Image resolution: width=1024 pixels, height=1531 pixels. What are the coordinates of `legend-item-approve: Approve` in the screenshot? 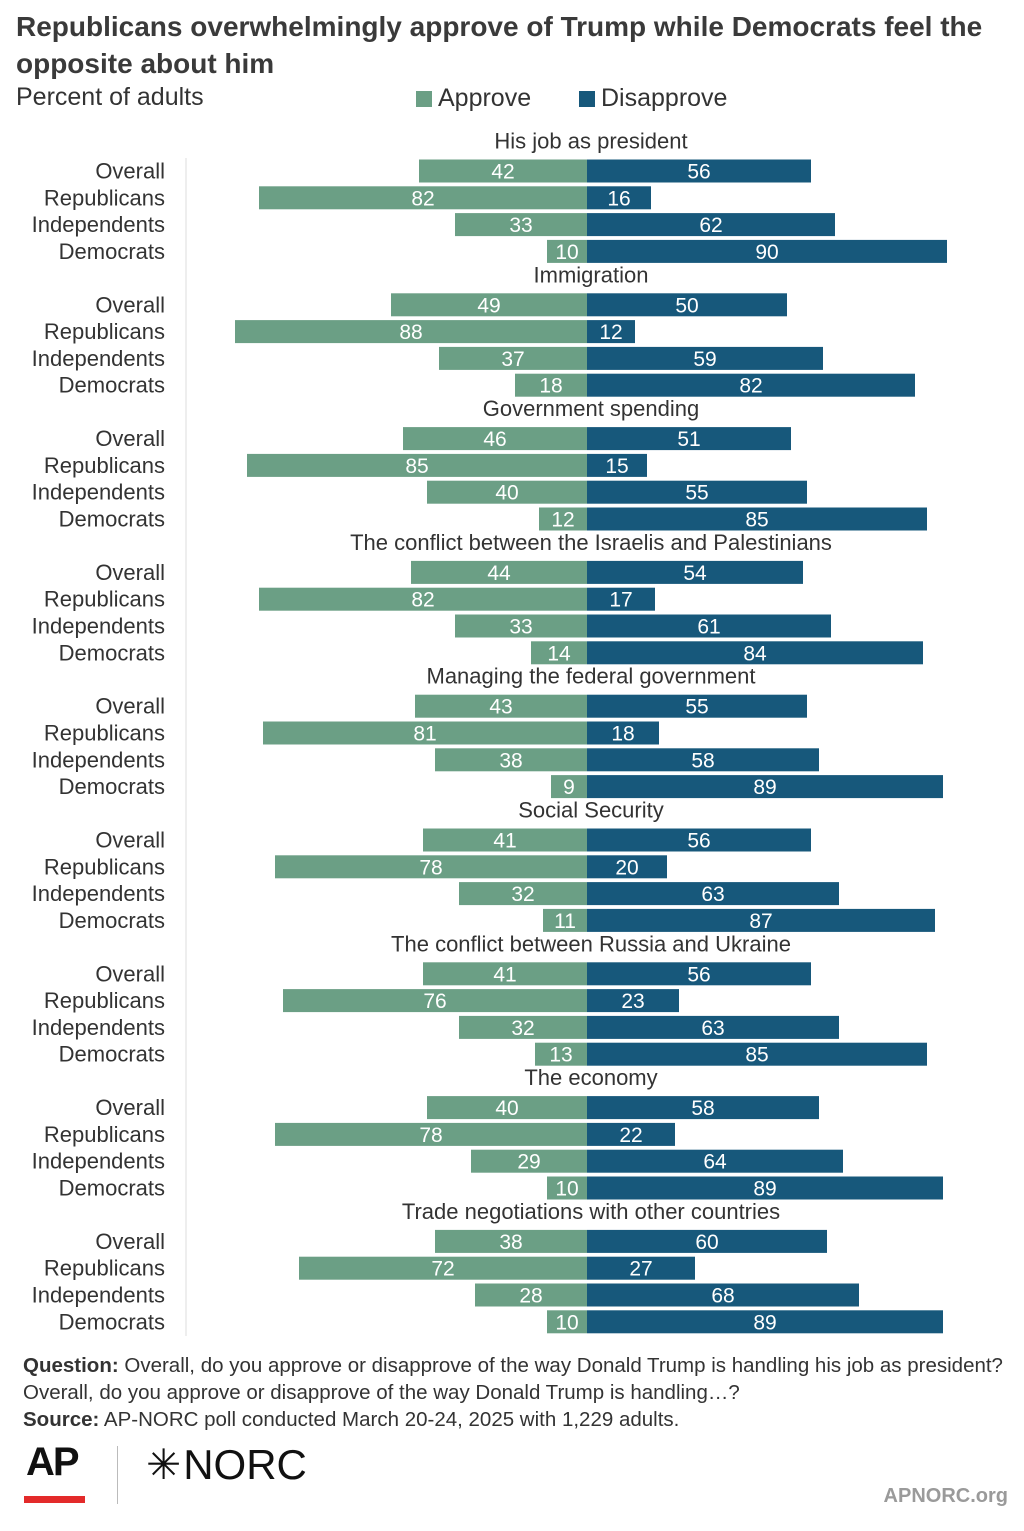 It's located at (473, 98).